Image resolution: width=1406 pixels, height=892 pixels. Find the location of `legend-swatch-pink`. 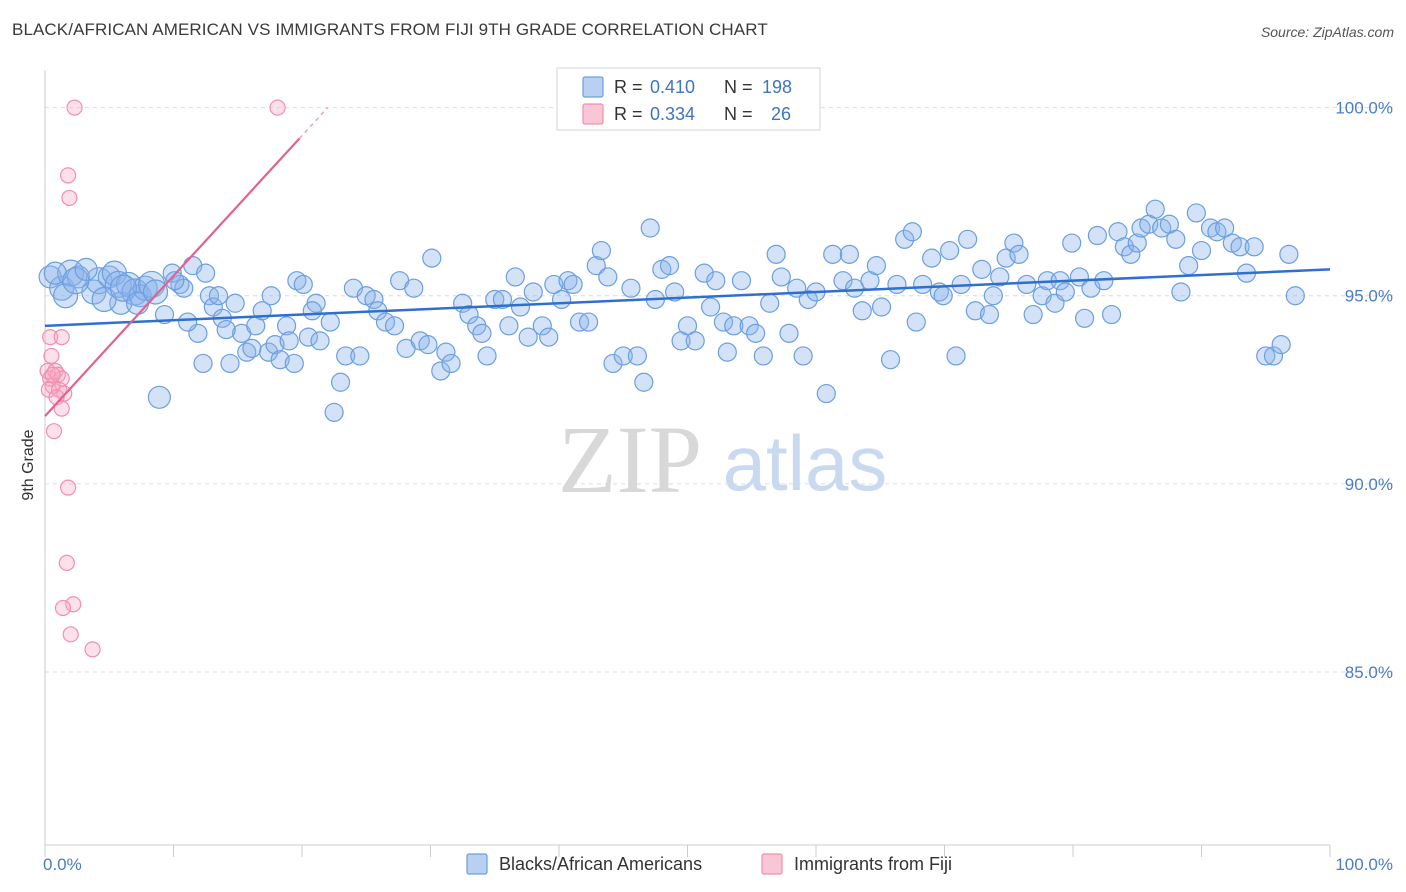

legend-swatch-pink is located at coordinates (593, 114).